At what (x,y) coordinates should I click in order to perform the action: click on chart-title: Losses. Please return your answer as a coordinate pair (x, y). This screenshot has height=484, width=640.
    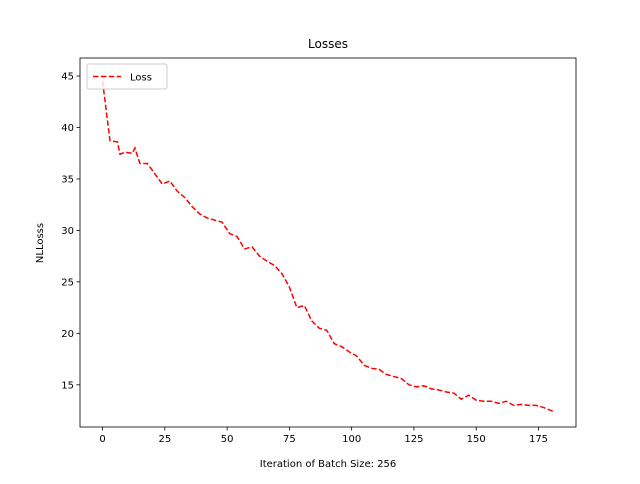
    Looking at the image, I should click on (328, 44).